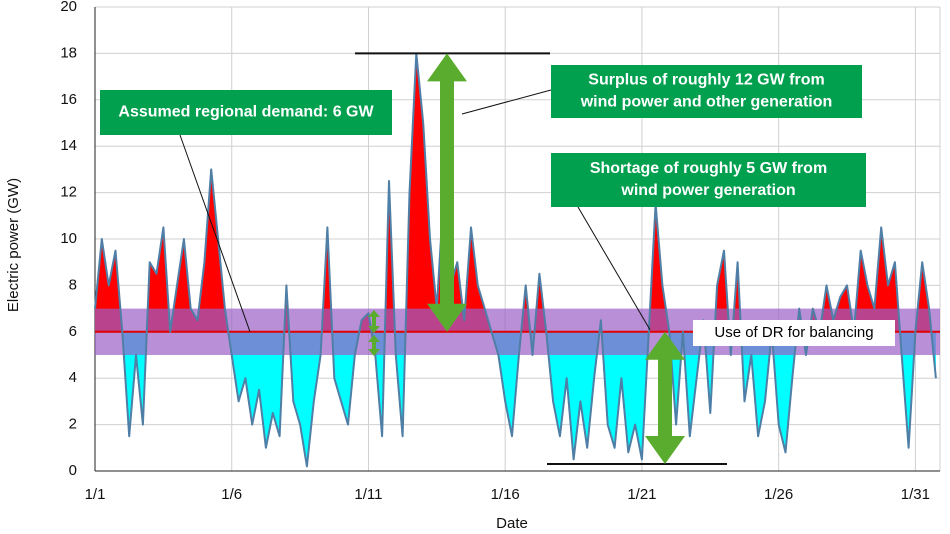  What do you see at coordinates (68, 99) in the screenshot?
I see `y-tick-label: 16` at bounding box center [68, 99].